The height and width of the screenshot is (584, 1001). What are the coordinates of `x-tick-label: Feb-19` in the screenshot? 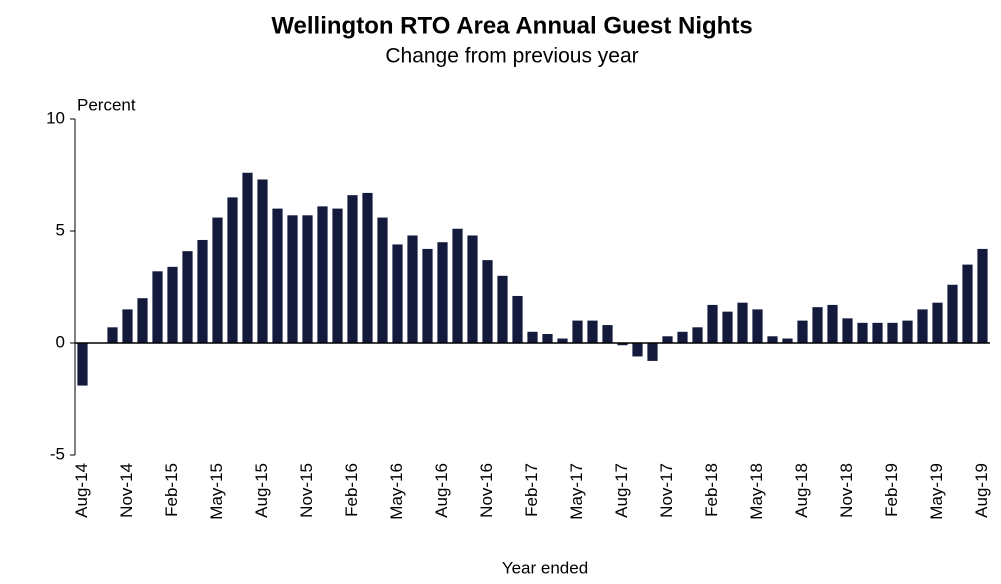 It's located at (891, 490).